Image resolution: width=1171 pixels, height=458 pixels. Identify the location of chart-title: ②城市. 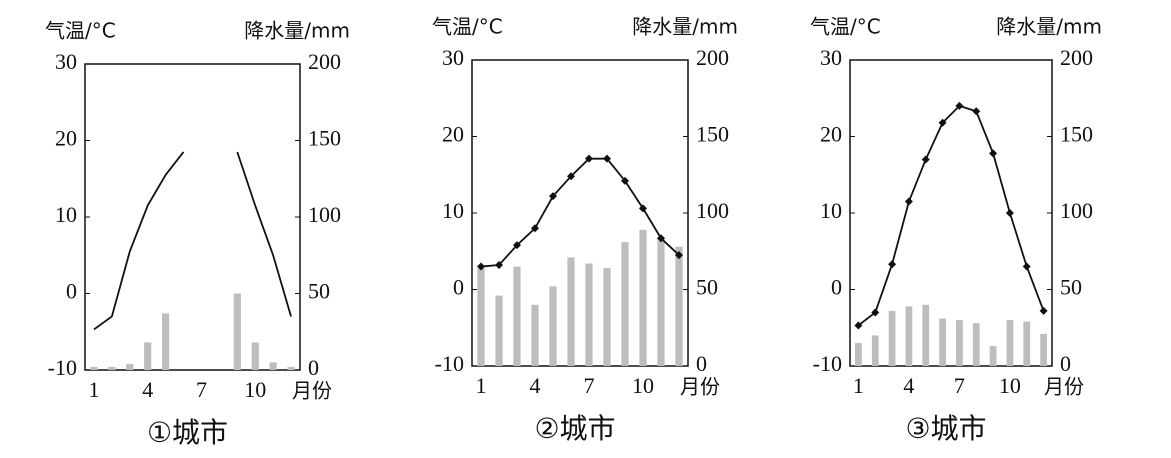
(574, 428).